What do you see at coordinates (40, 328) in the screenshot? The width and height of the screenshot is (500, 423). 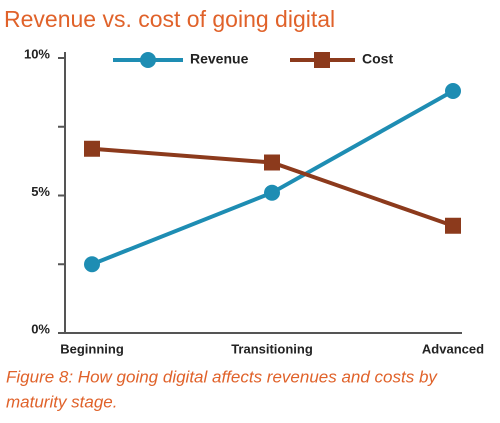 I see `y-tick-label: 0%` at bounding box center [40, 328].